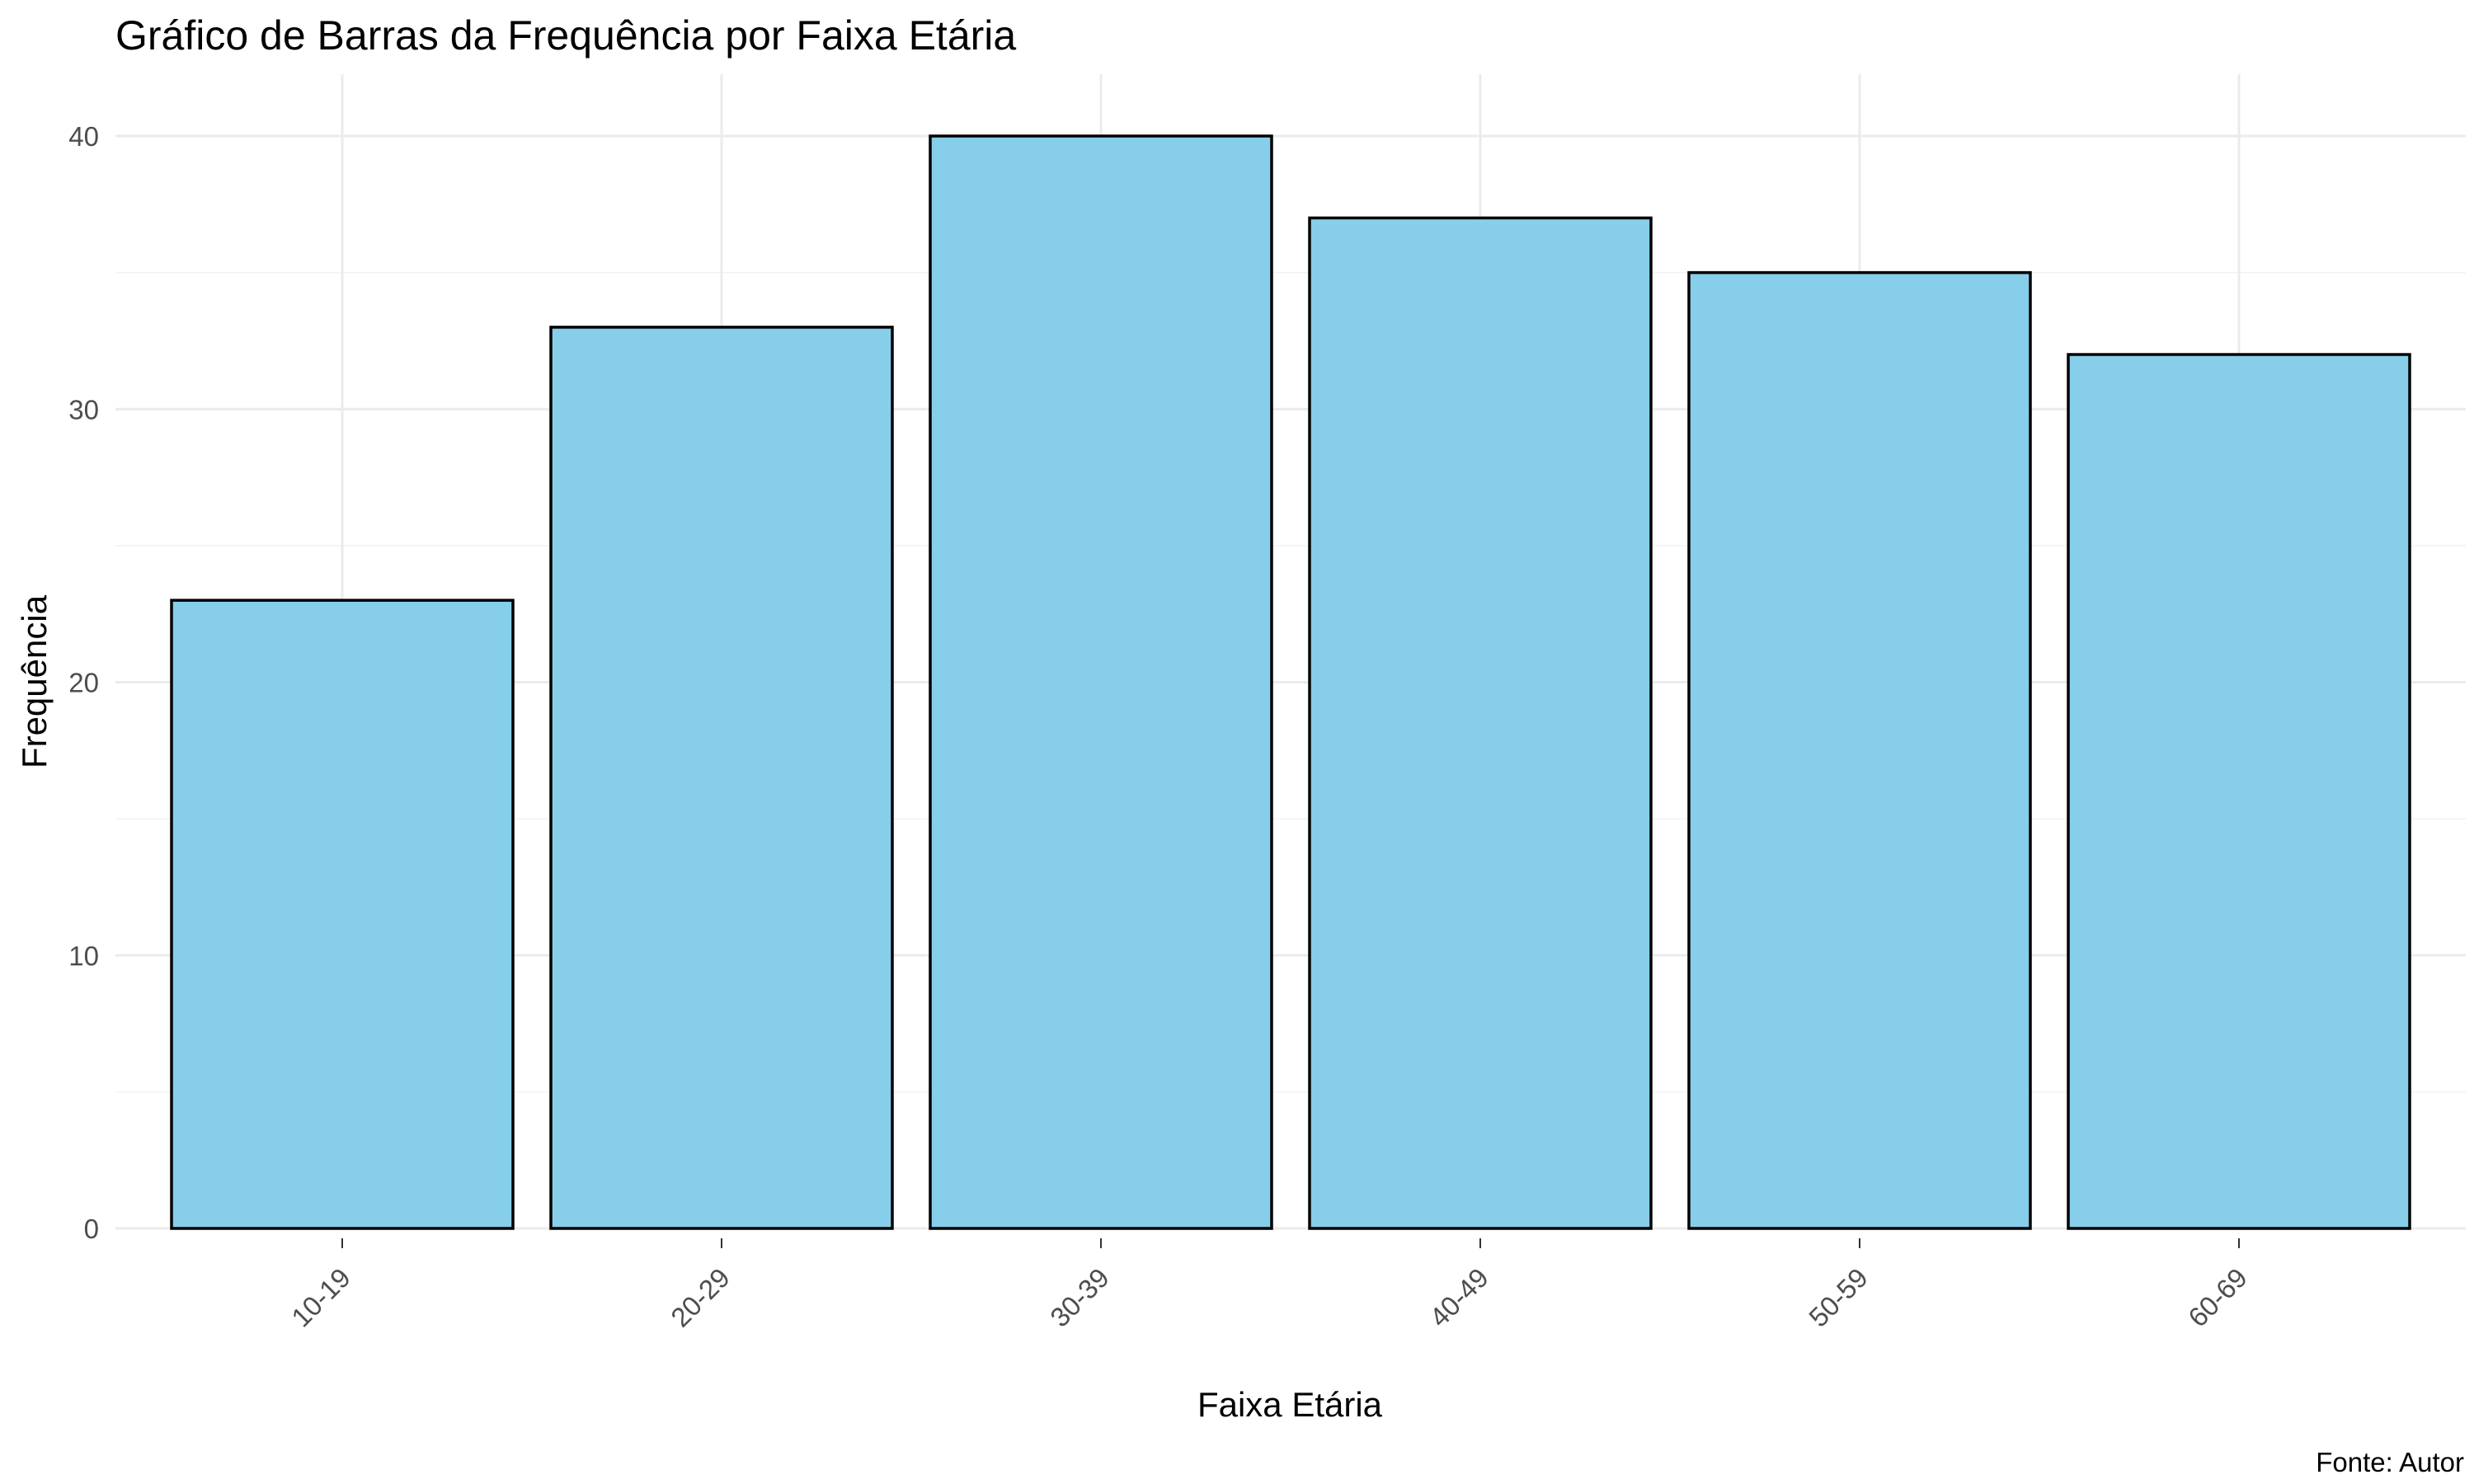  Describe the element at coordinates (83, 956) in the screenshot. I see `y-tick-label: 10` at that location.